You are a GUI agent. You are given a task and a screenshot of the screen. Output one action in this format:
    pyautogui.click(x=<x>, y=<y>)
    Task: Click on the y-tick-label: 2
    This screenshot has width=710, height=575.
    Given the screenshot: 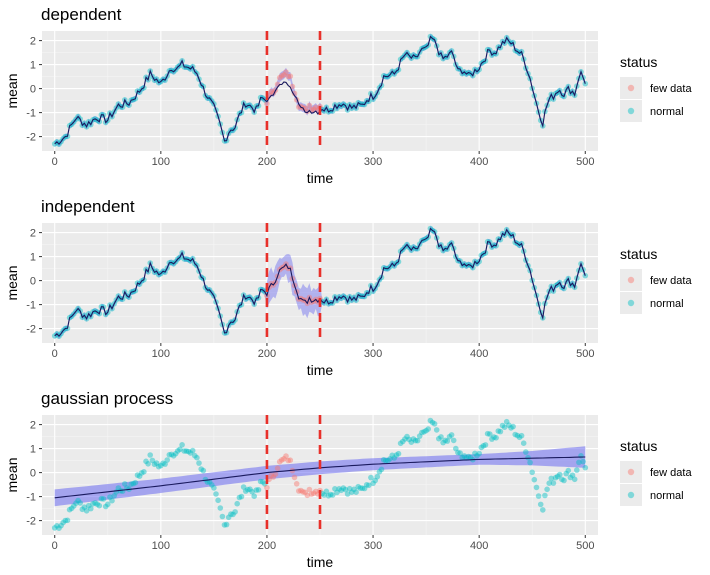 What is the action you would take?
    pyautogui.click(x=33, y=234)
    